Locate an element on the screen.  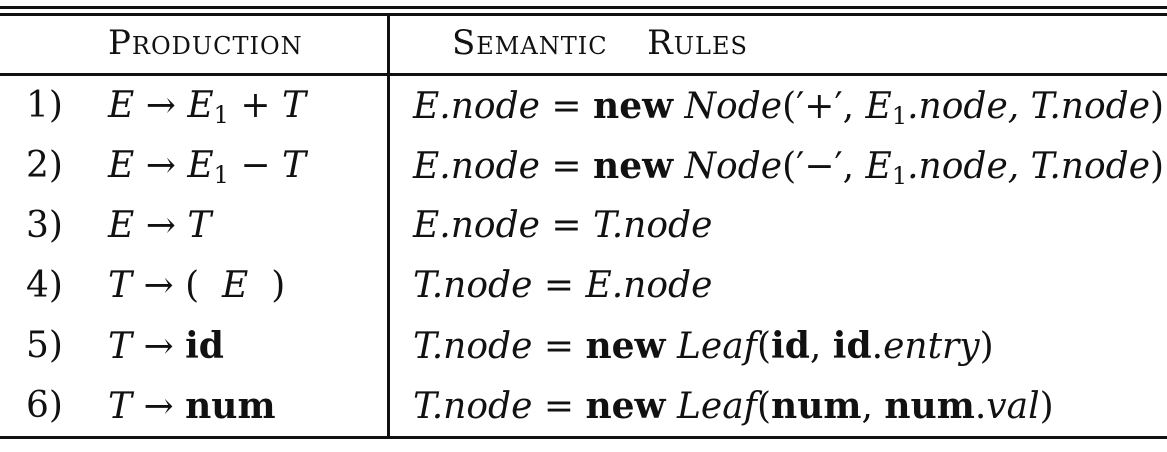
operator: + is located at coordinates (255, 105).